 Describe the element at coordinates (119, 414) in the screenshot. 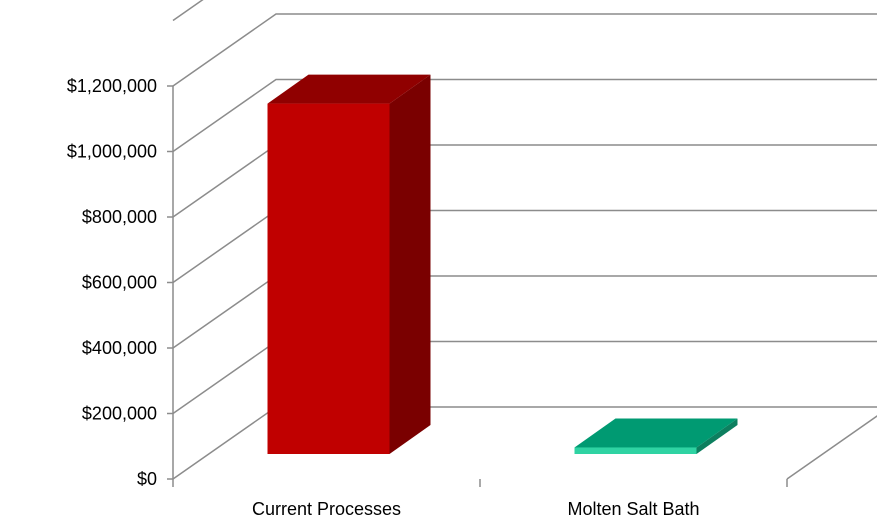

I see `y-tick-label: $200,000` at that location.